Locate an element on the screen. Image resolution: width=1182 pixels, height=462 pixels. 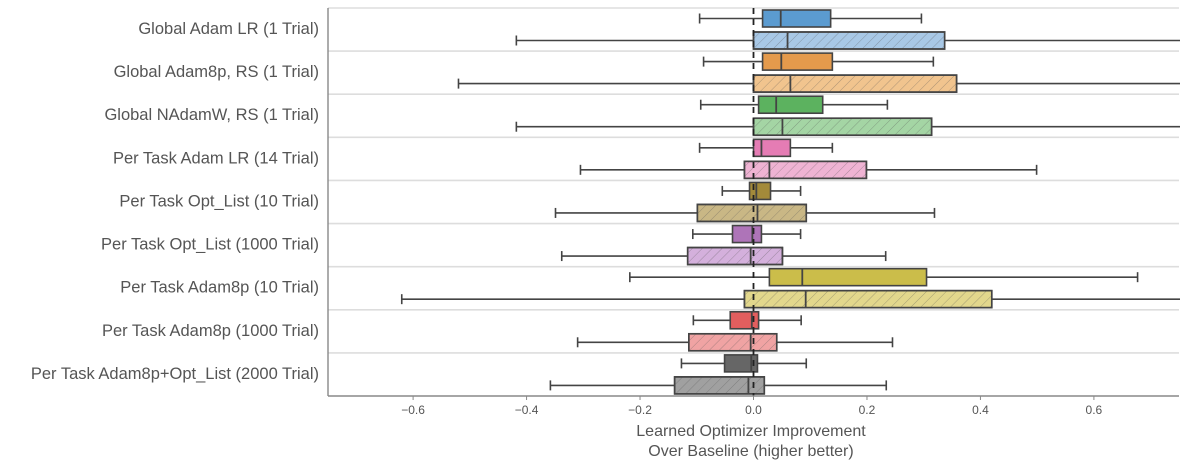
x-tick-label: −0.2 is located at coordinates (640, 410).